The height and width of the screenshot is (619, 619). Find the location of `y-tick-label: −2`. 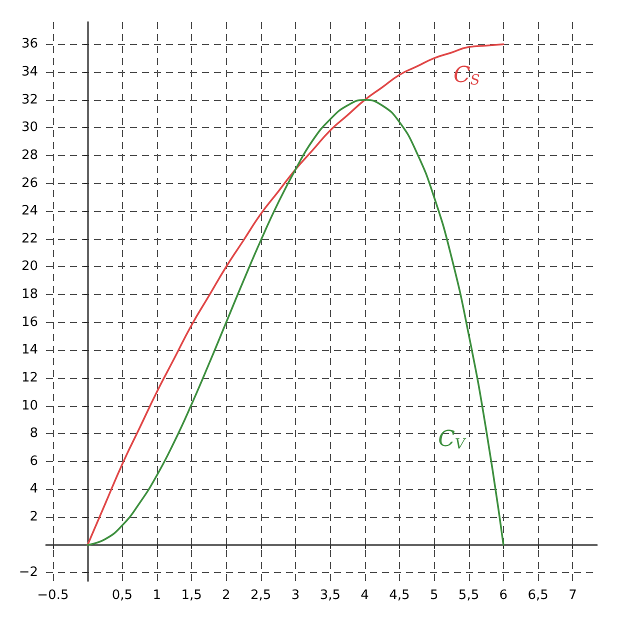

y-tick-label: −2 is located at coordinates (28, 572).